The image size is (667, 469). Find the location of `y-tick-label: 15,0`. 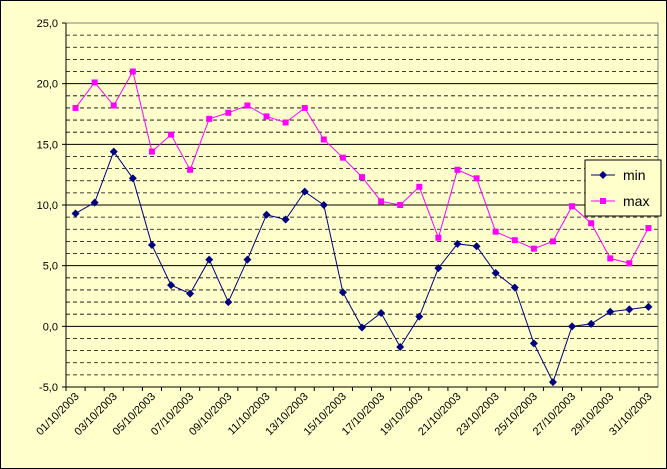

y-tick-label: 15,0 is located at coordinates (47, 145).